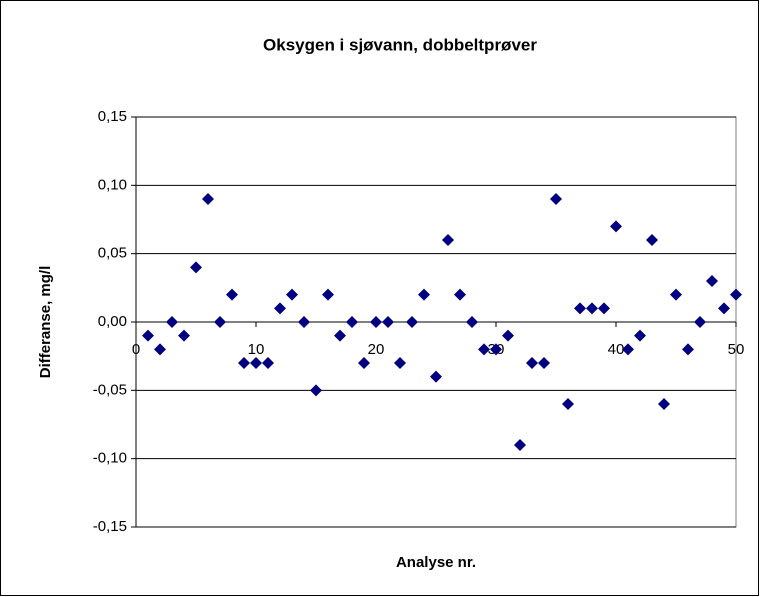 This screenshot has width=760, height=597. Describe the element at coordinates (45, 322) in the screenshot. I see `y-axis-label: Differanse, mg/l` at that location.